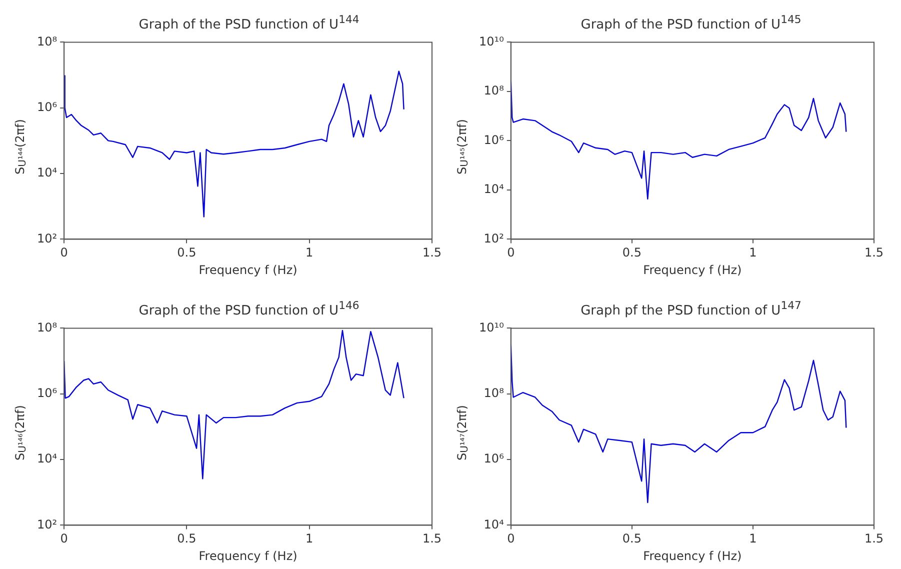 This screenshot has width=901, height=569. I want to click on chart-title: Graph of the PSD function of U$^{146}$, so click(249, 308).